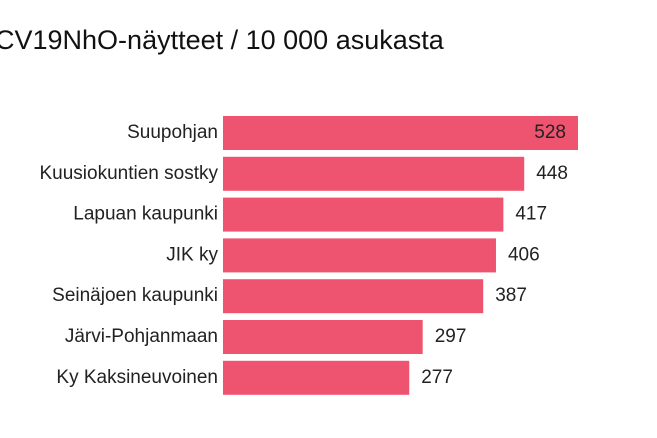  Describe the element at coordinates (129, 173) in the screenshot. I see `y-tick-label: Kuusiokuntien sostky` at that location.